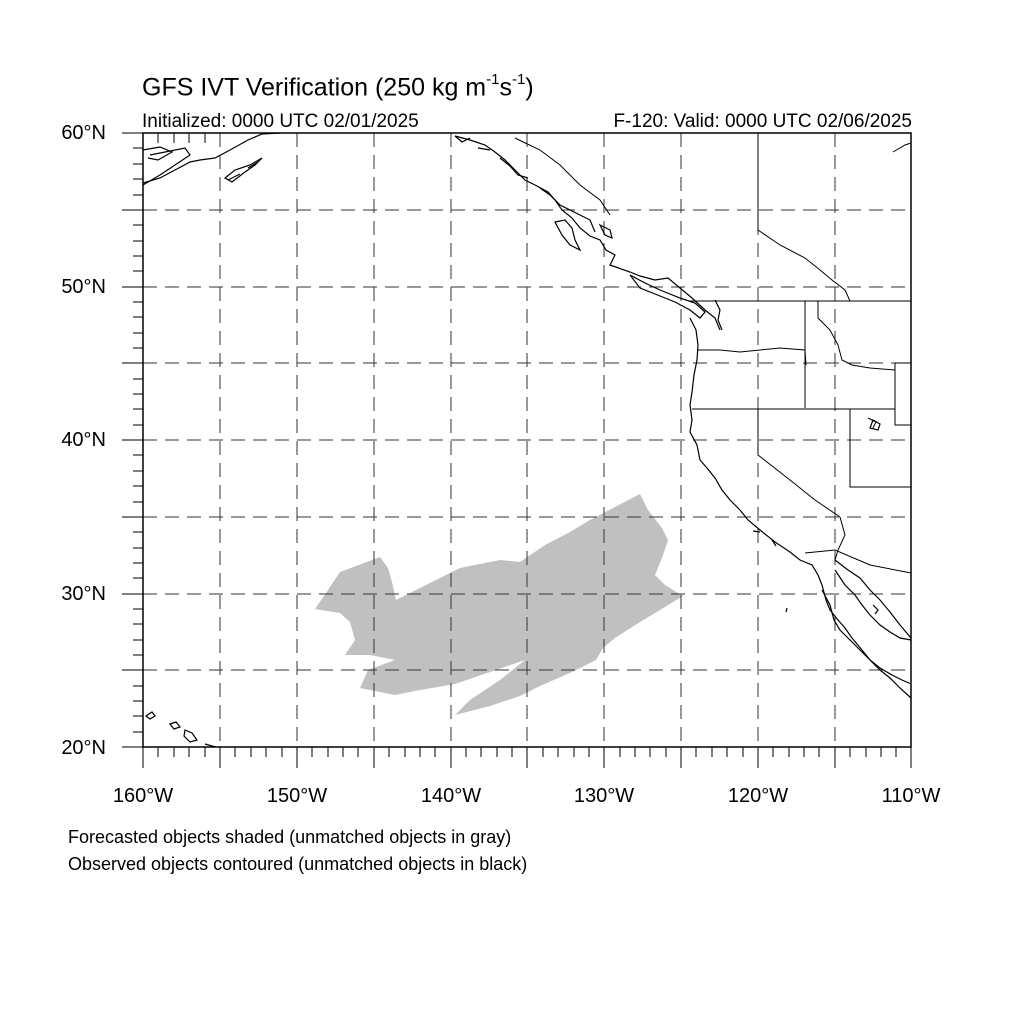  Describe the element at coordinates (604, 796) in the screenshot. I see `lon-label-130w: 130°W` at that location.